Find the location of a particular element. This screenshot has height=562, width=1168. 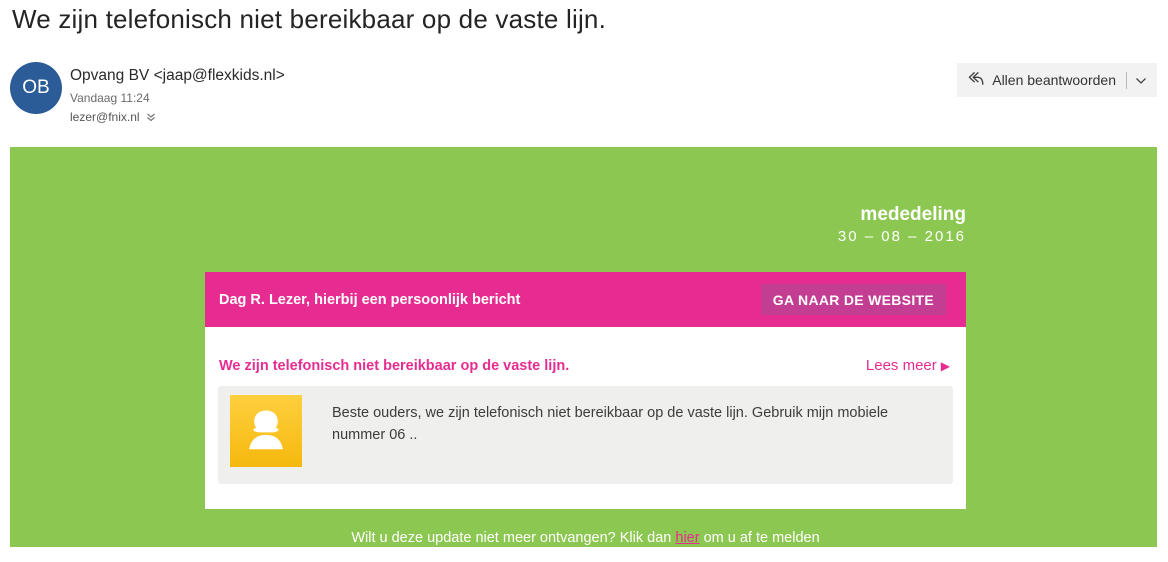

person-silhouette-icon is located at coordinates (266, 431).